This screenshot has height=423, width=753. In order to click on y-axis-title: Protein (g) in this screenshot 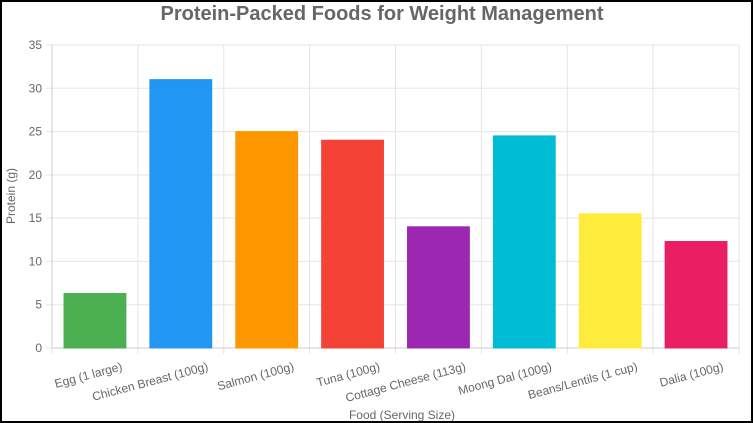, I will do `click(11, 196)`.